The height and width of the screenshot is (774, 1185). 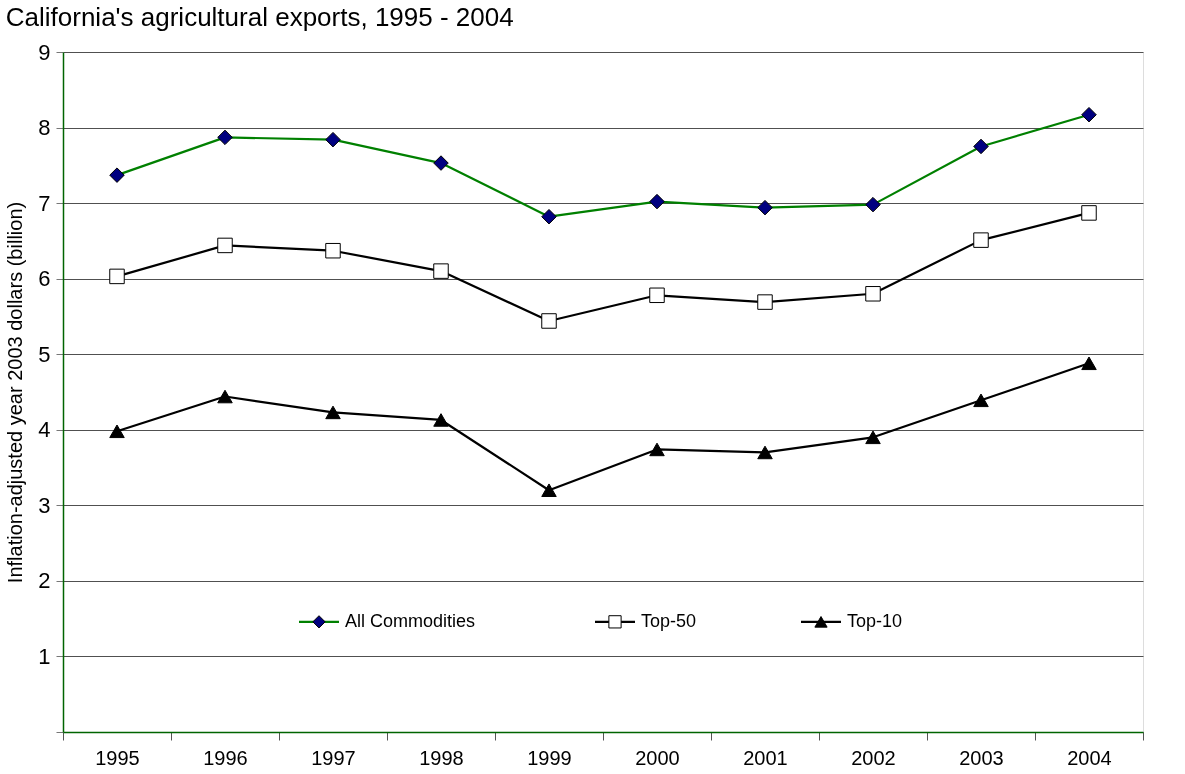 What do you see at coordinates (669, 620) in the screenshot?
I see `legend-label: Top-50` at bounding box center [669, 620].